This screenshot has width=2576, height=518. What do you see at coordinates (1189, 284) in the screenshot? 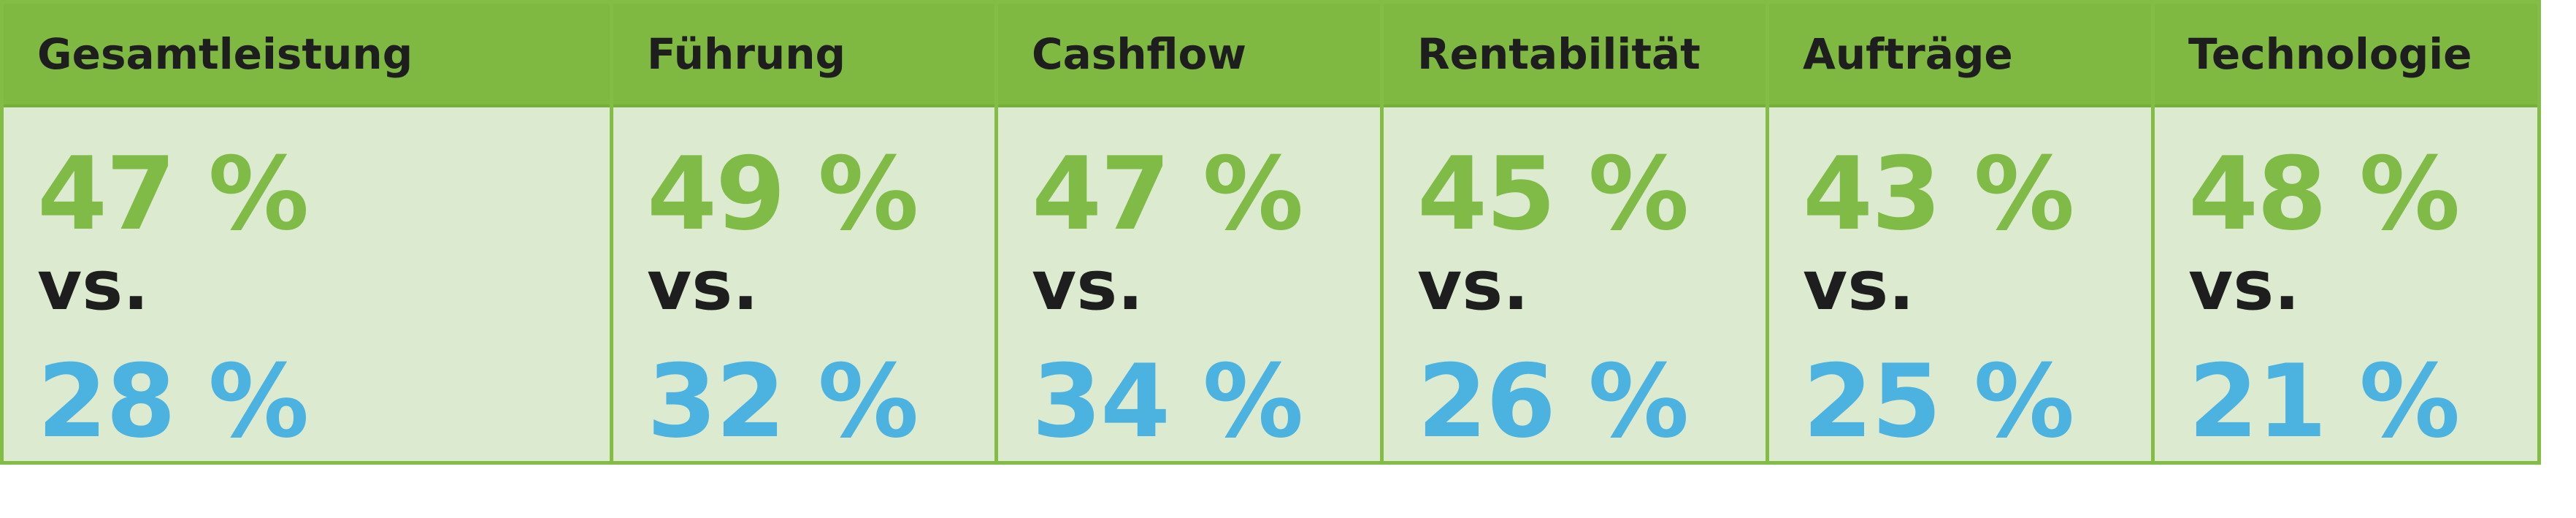
I see `column-body: 47 % vs. 34 %` at bounding box center [1189, 284].